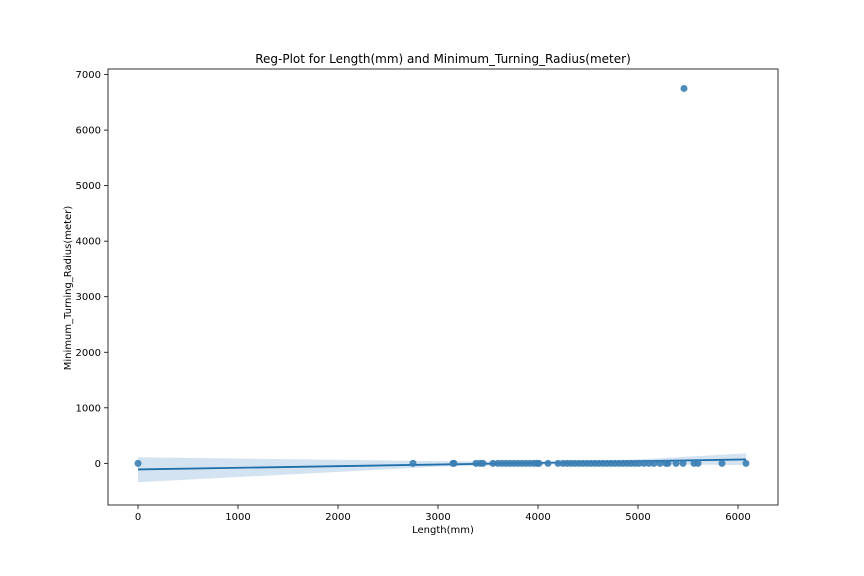 The image size is (864, 576). I want to click on x-tick-label: 4000, so click(537, 517).